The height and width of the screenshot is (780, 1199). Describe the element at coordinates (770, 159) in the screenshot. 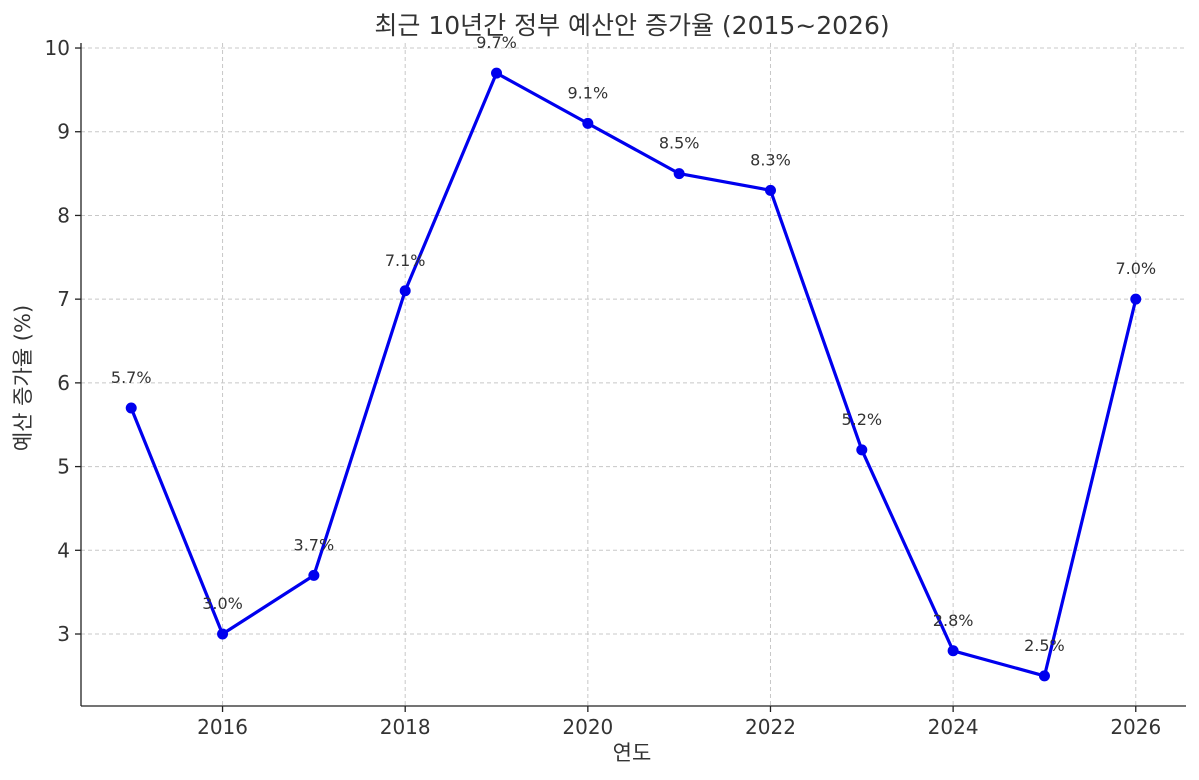

I see `data-label: 8.3%` at that location.